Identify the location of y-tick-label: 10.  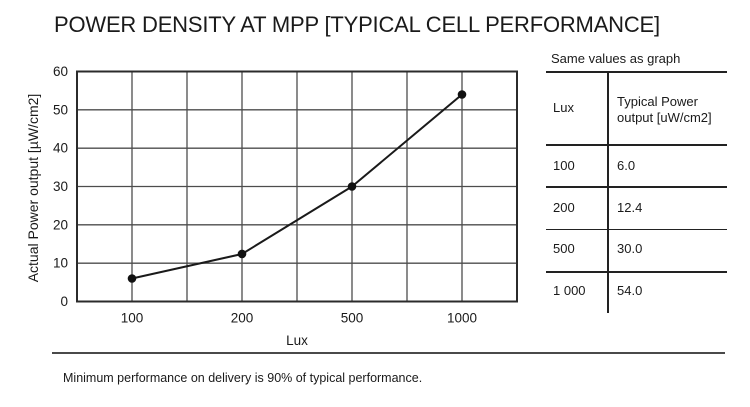
(60, 263).